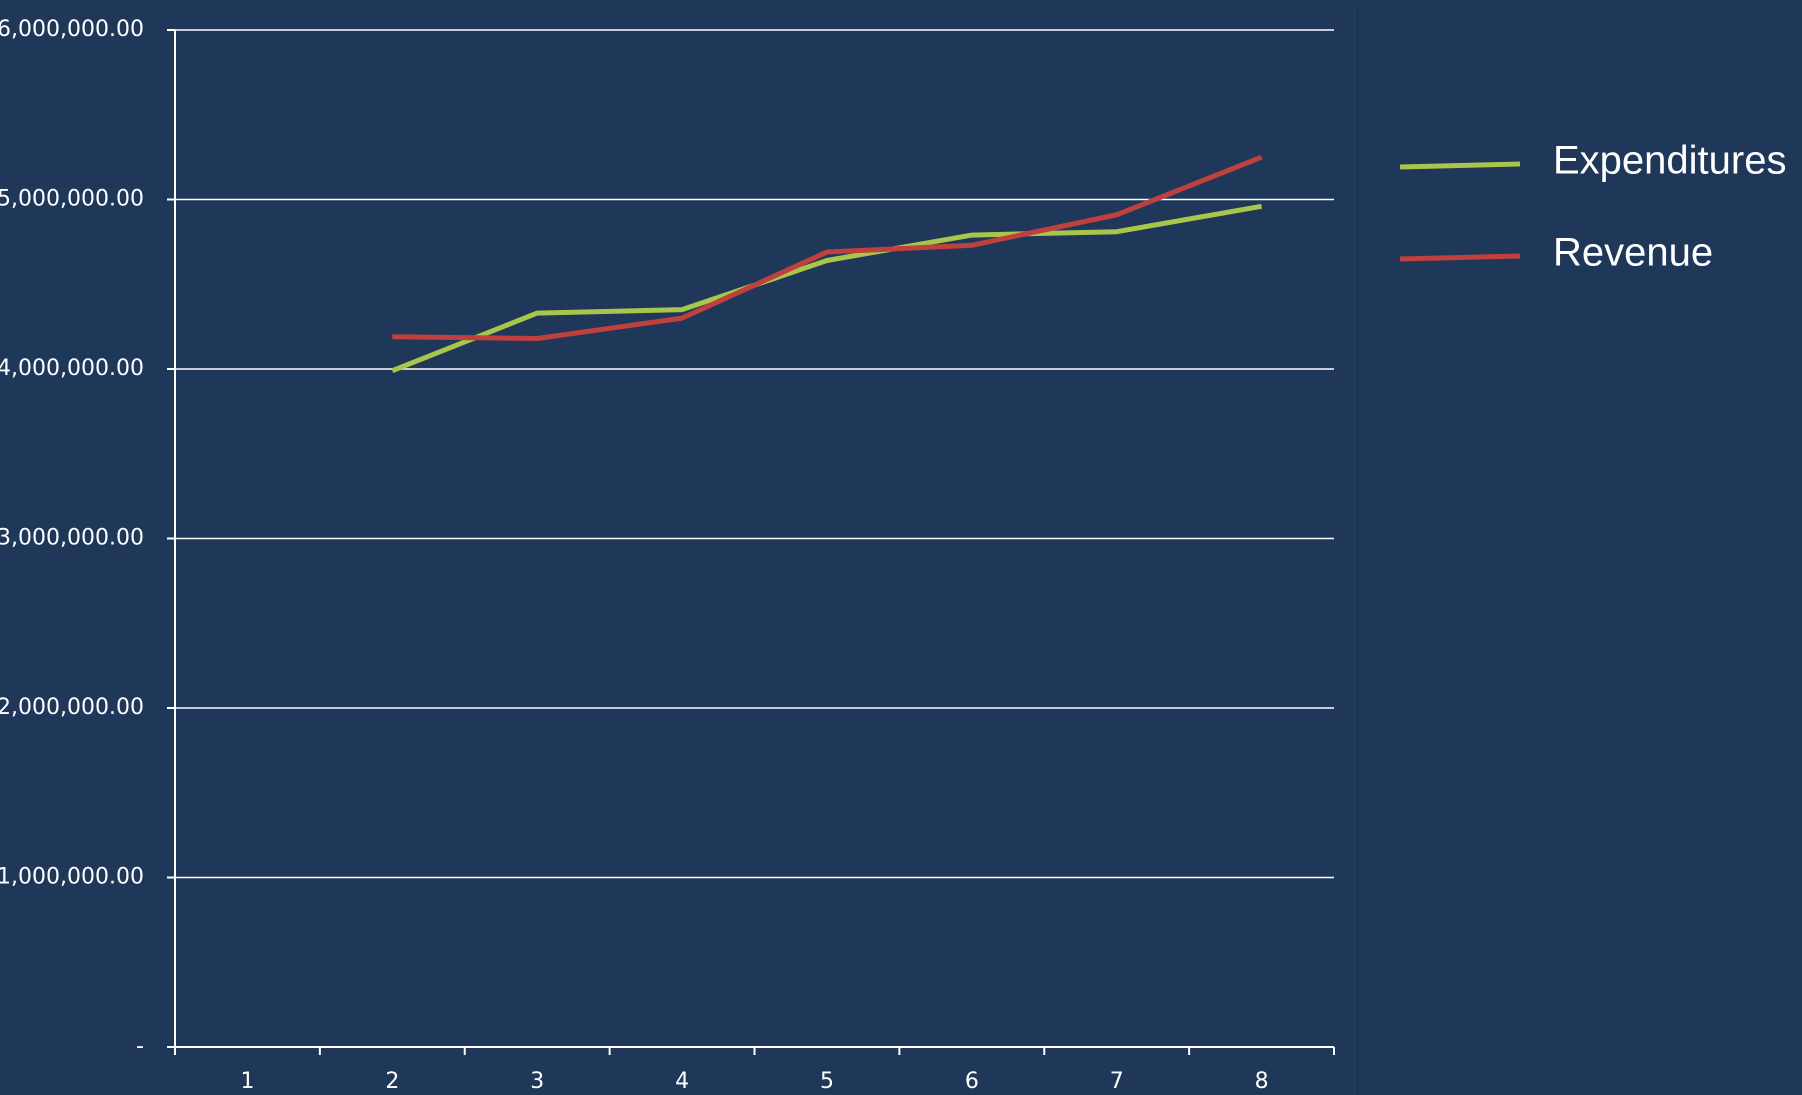 This screenshot has height=1095, width=1802. Describe the element at coordinates (972, 1081) in the screenshot. I see `x-tick-label: 6` at that location.